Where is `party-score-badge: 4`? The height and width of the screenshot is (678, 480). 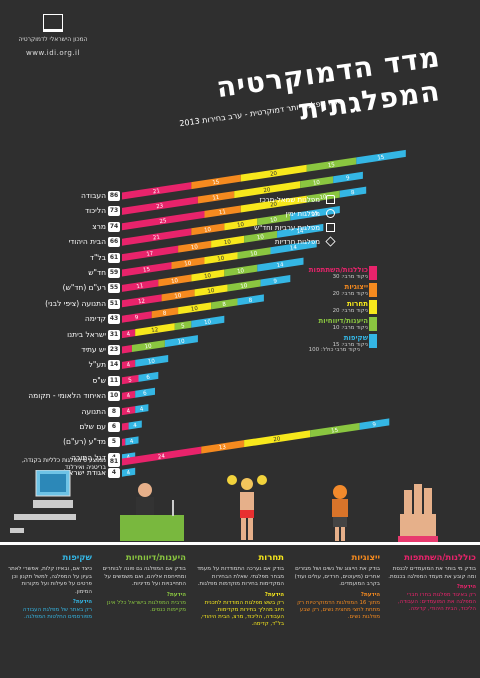
party-score-badge: 4 is located at coordinates (114, 473).